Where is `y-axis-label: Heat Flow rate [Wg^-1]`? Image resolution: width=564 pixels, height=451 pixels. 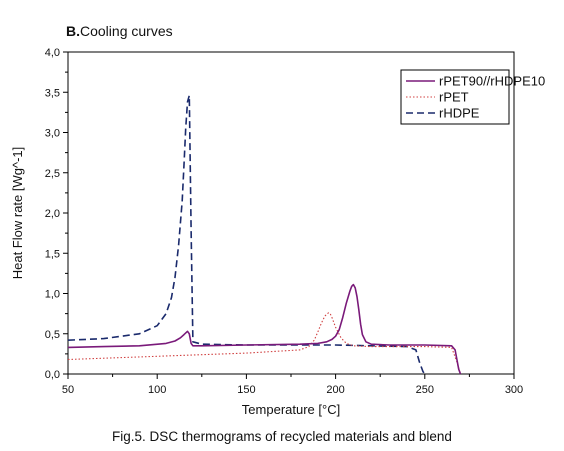 y-axis-label: Heat Flow rate [Wg^-1] is located at coordinates (17, 213).